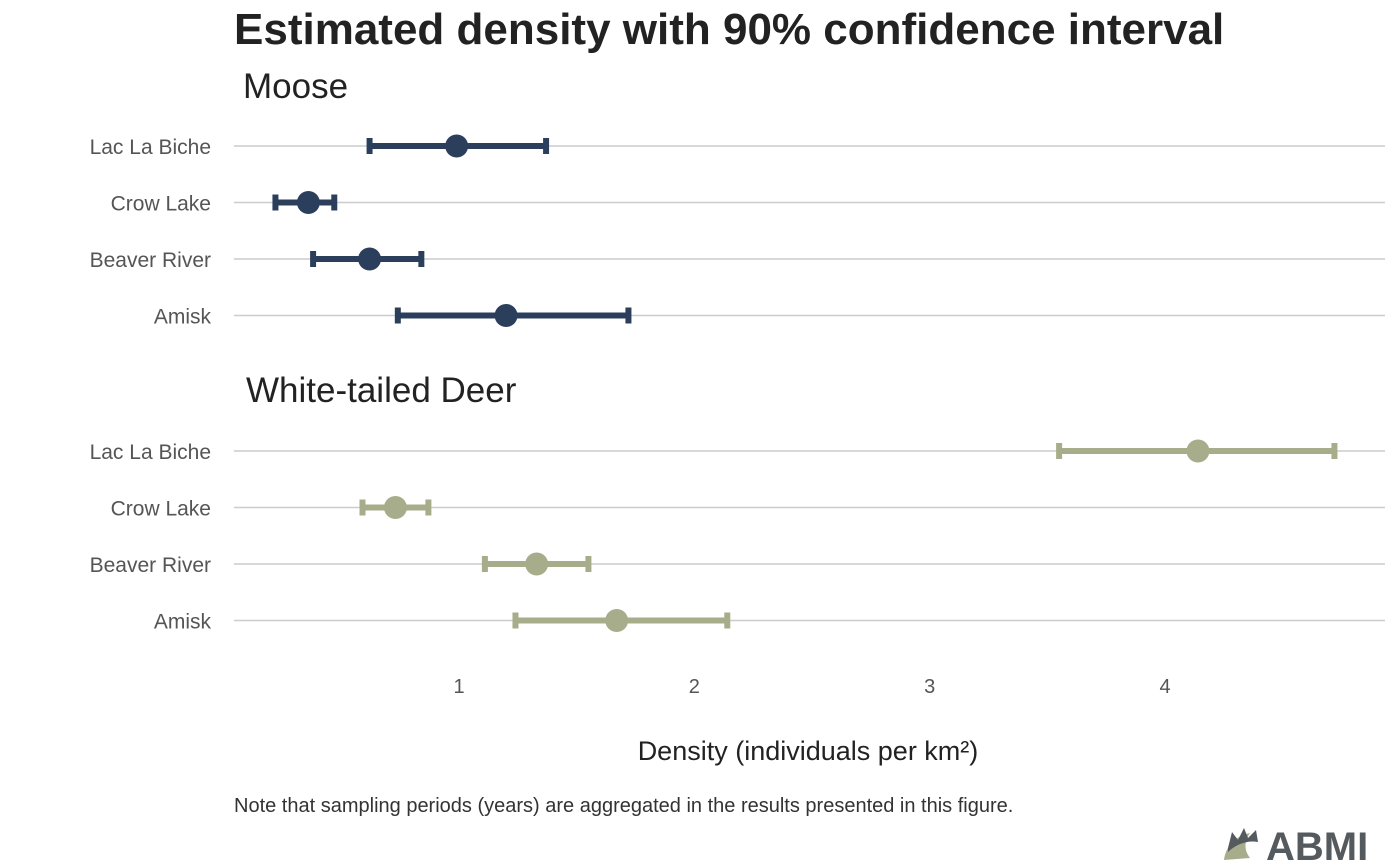 Image resolution: width=1400 pixels, height=865 pixels. What do you see at coordinates (381, 390) in the screenshot?
I see `facet-title: White-tailed Deer` at bounding box center [381, 390].